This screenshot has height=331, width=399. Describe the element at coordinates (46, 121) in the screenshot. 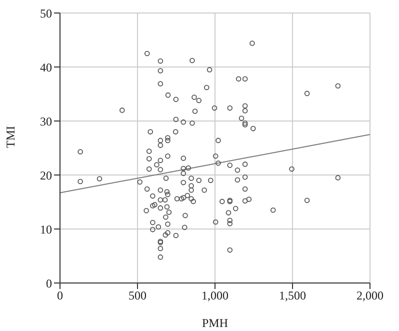

I see `y-tick-label: 30` at that location.